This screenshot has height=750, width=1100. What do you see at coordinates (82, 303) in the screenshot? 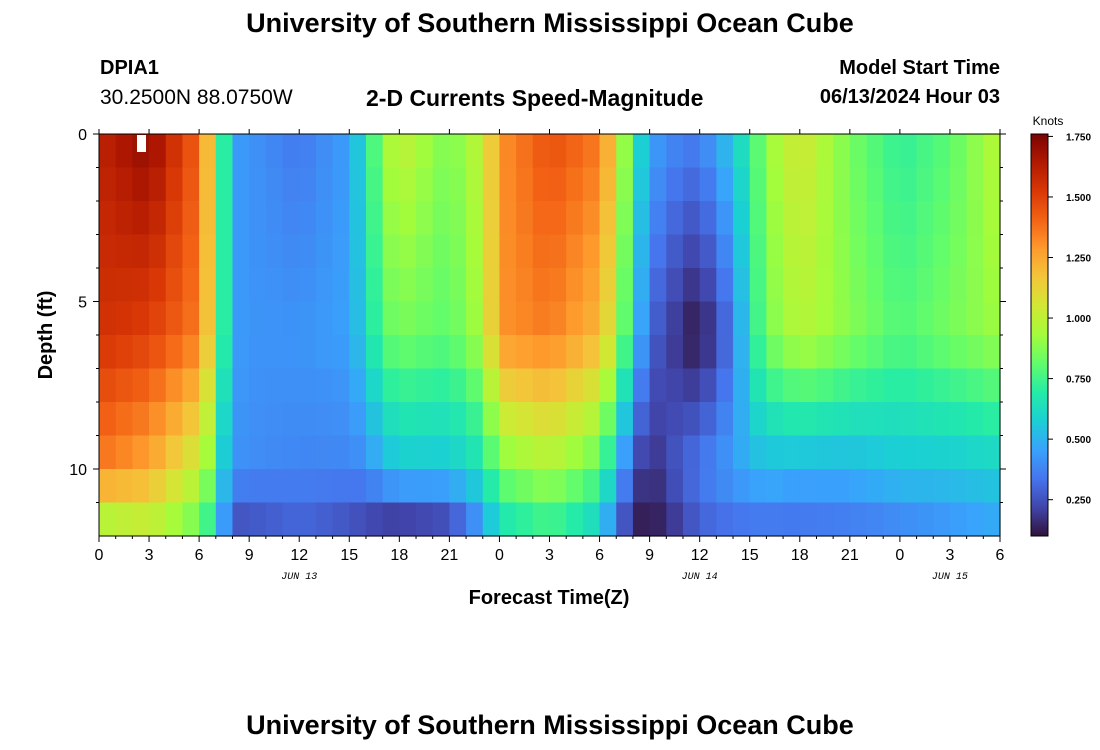
I see `y-tick-label: 5` at bounding box center [82, 303].